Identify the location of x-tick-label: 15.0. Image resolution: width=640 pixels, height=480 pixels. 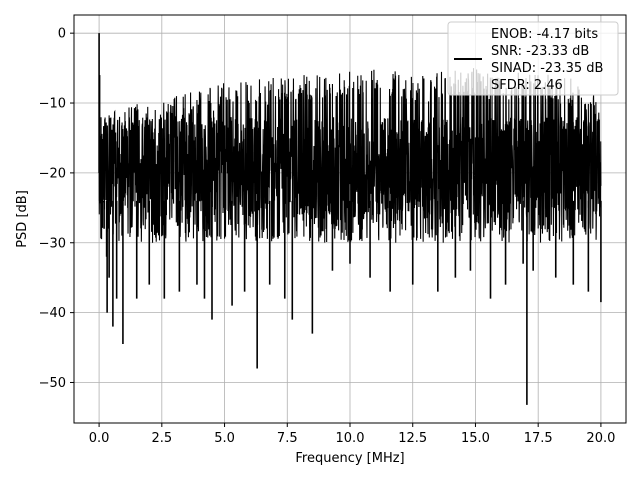
(475, 438).